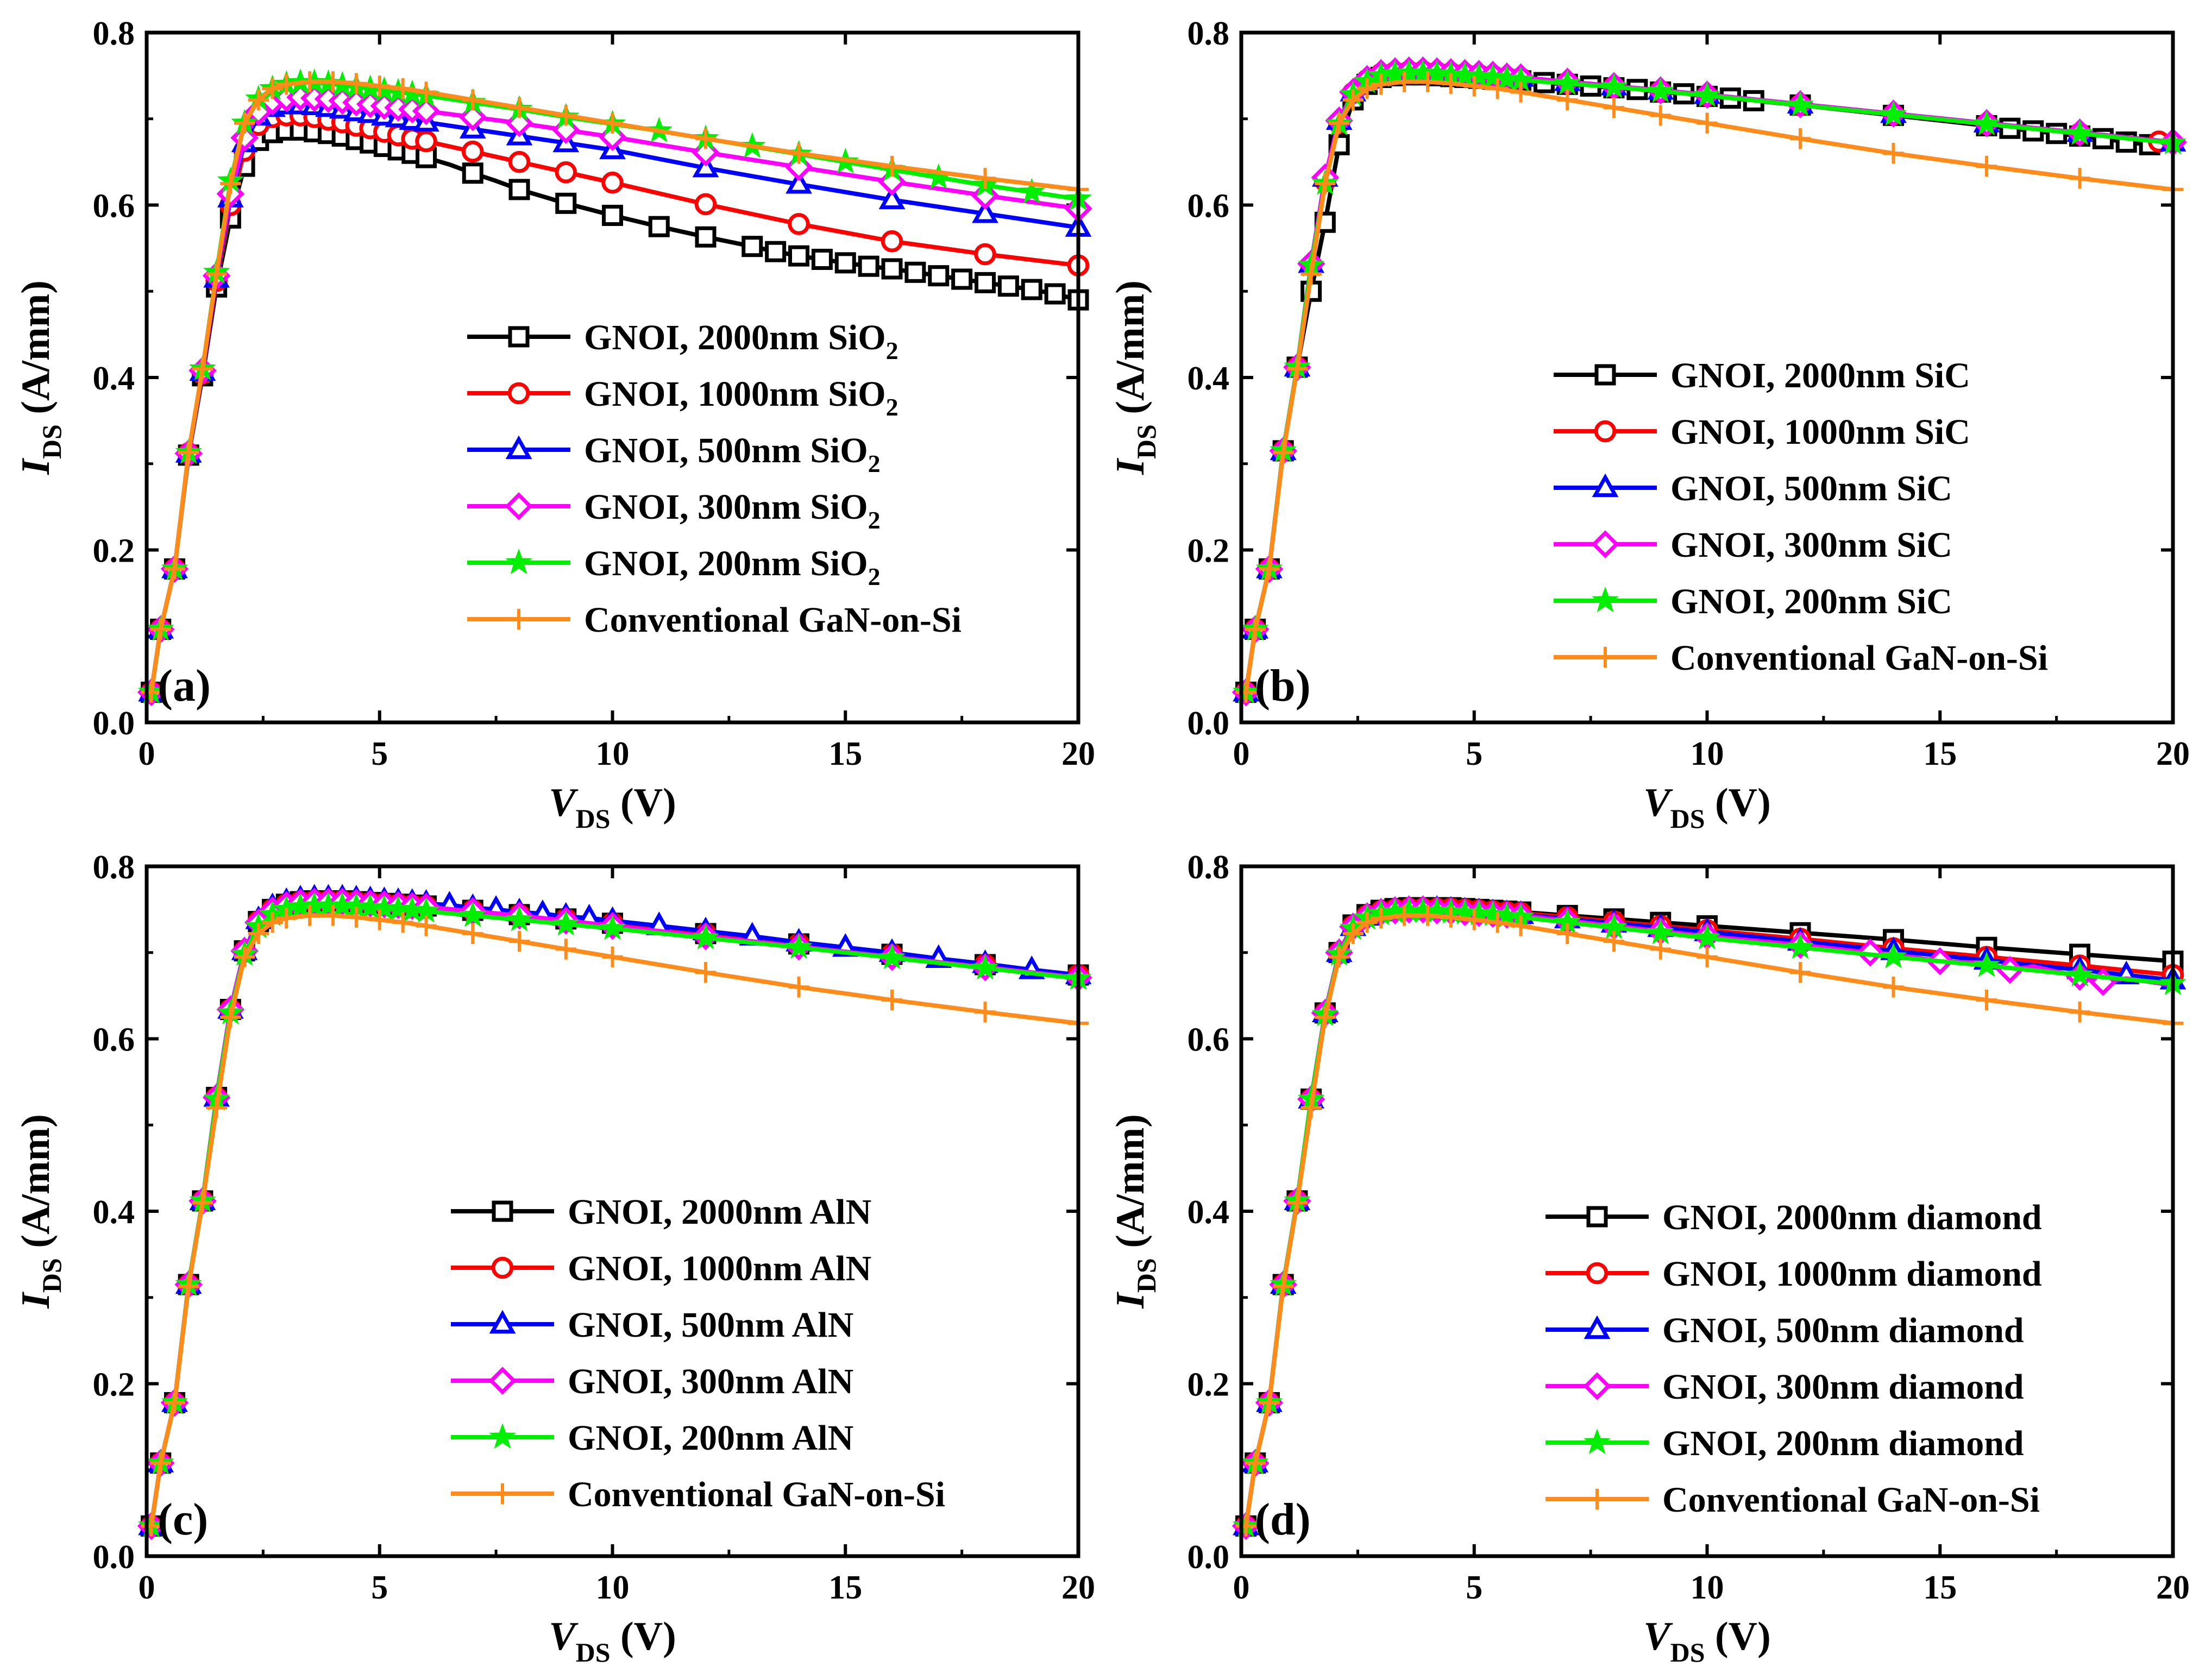 This screenshot has height=1680, width=2199. Describe the element at coordinates (732, 511) in the screenshot. I see `legend-label: GNOI, 300nm SiO2` at that location.